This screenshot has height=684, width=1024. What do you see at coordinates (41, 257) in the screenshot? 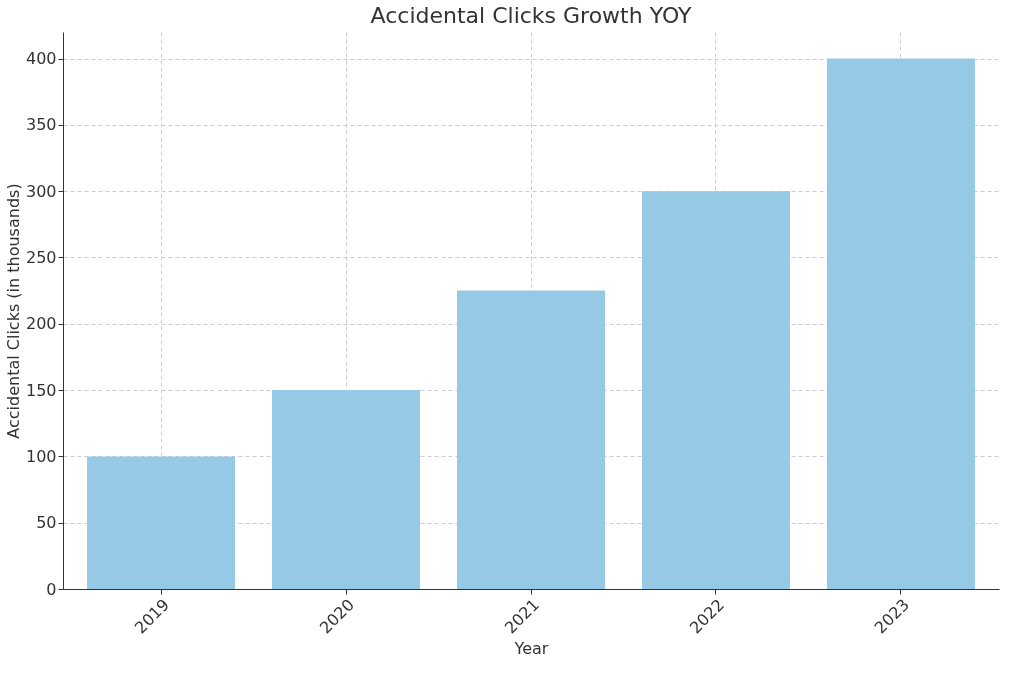
I see `y-tick-label: 250` at bounding box center [41, 257].